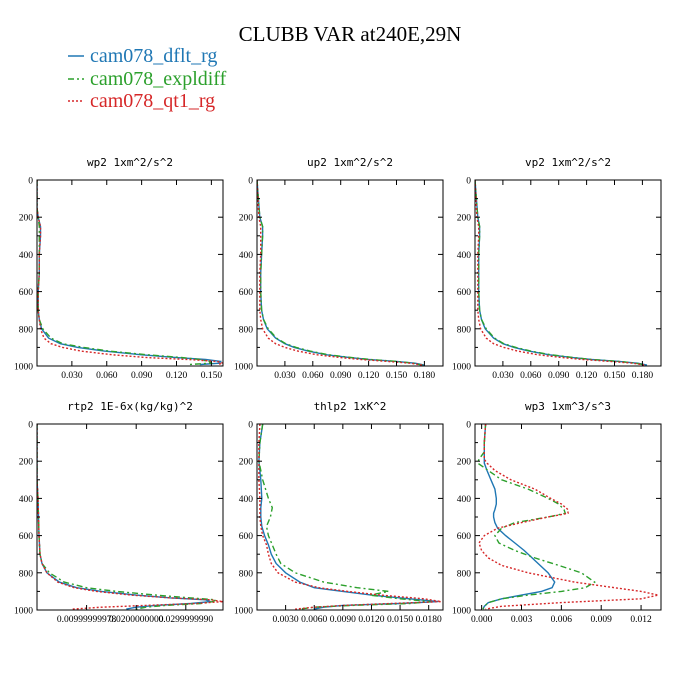 The image size is (700, 700). Describe the element at coordinates (429, 620) in the screenshot. I see `x-tick-label: 0.0180` at that location.